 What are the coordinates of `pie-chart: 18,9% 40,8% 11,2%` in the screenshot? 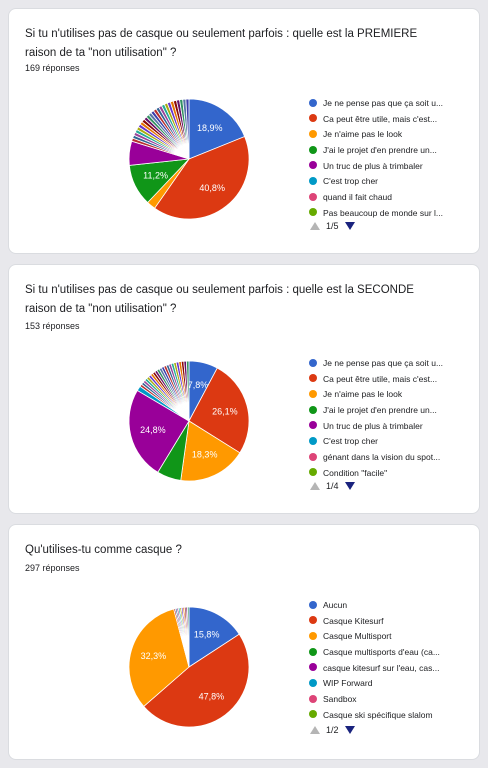 It's located at (189, 159).